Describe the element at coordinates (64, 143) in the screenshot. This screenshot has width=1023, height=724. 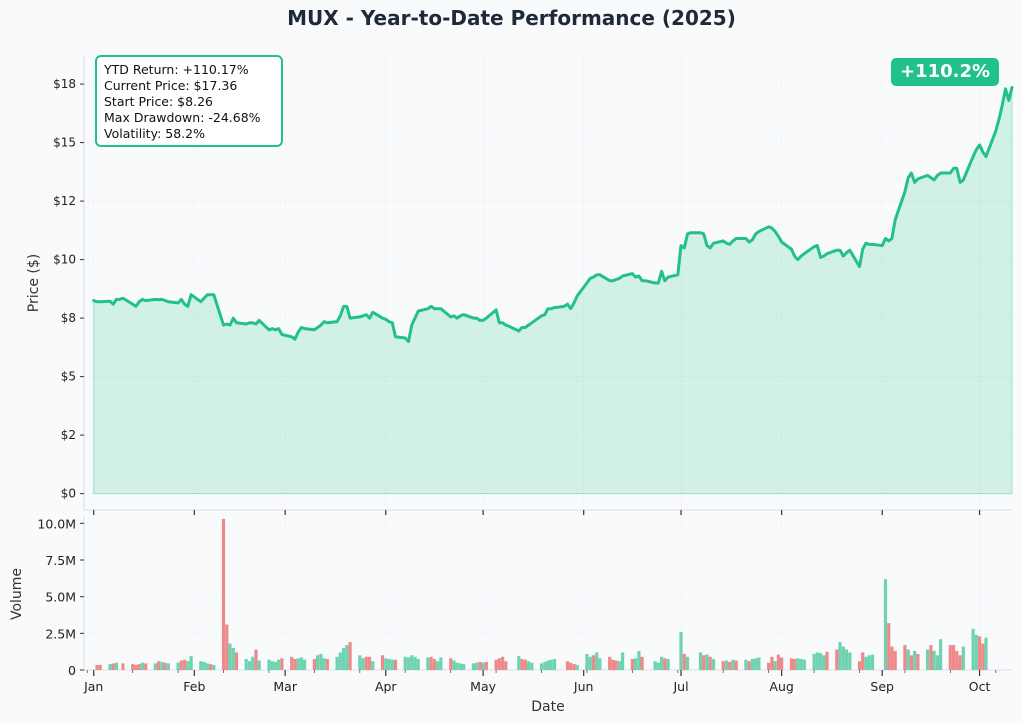
I see `price-ytick-label: $15` at that location.